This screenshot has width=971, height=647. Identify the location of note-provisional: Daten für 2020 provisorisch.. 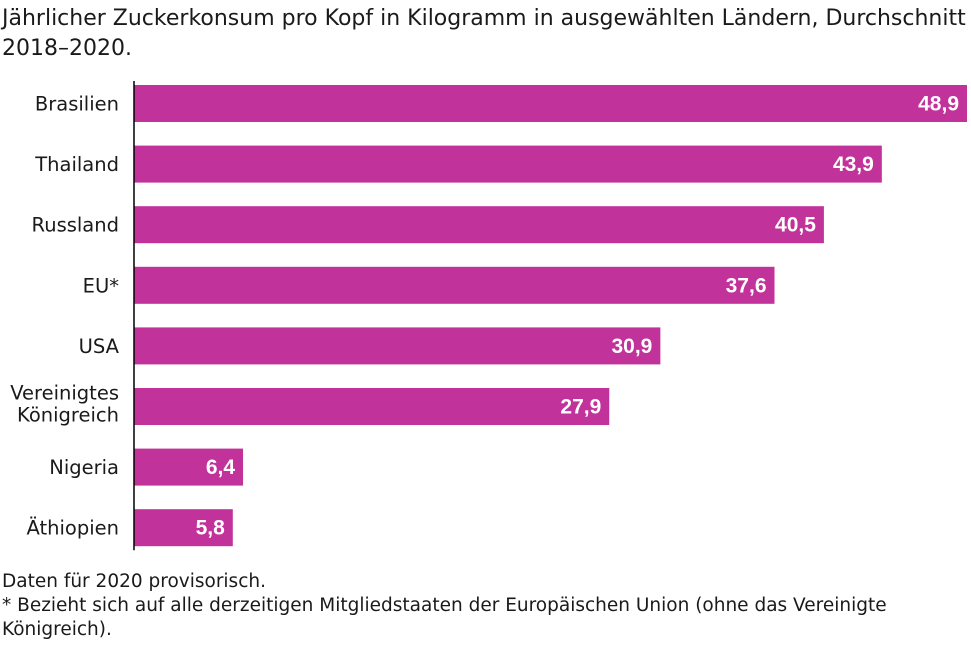
(134, 581).